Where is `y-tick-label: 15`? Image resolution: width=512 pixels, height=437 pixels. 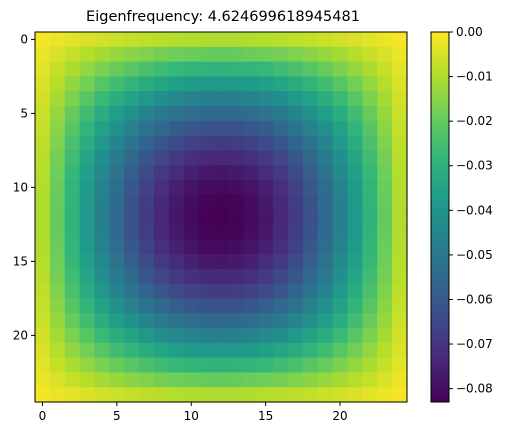 y-tick-label: 15 is located at coordinates (20, 261).